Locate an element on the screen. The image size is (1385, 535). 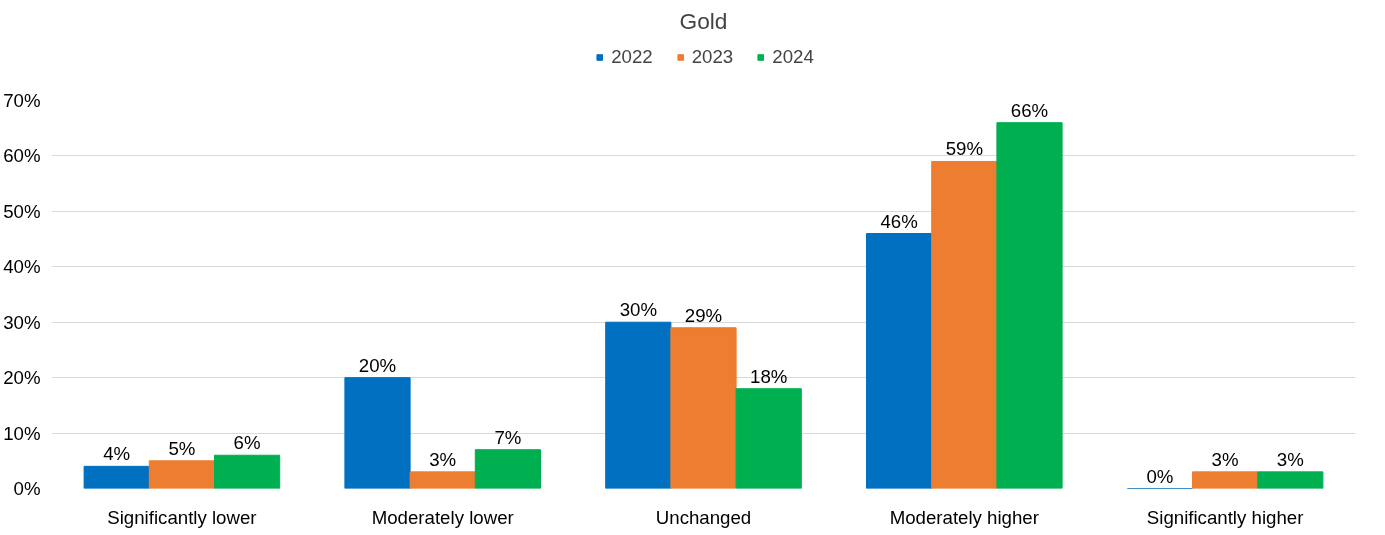
data-label: 0% is located at coordinates (1160, 476).